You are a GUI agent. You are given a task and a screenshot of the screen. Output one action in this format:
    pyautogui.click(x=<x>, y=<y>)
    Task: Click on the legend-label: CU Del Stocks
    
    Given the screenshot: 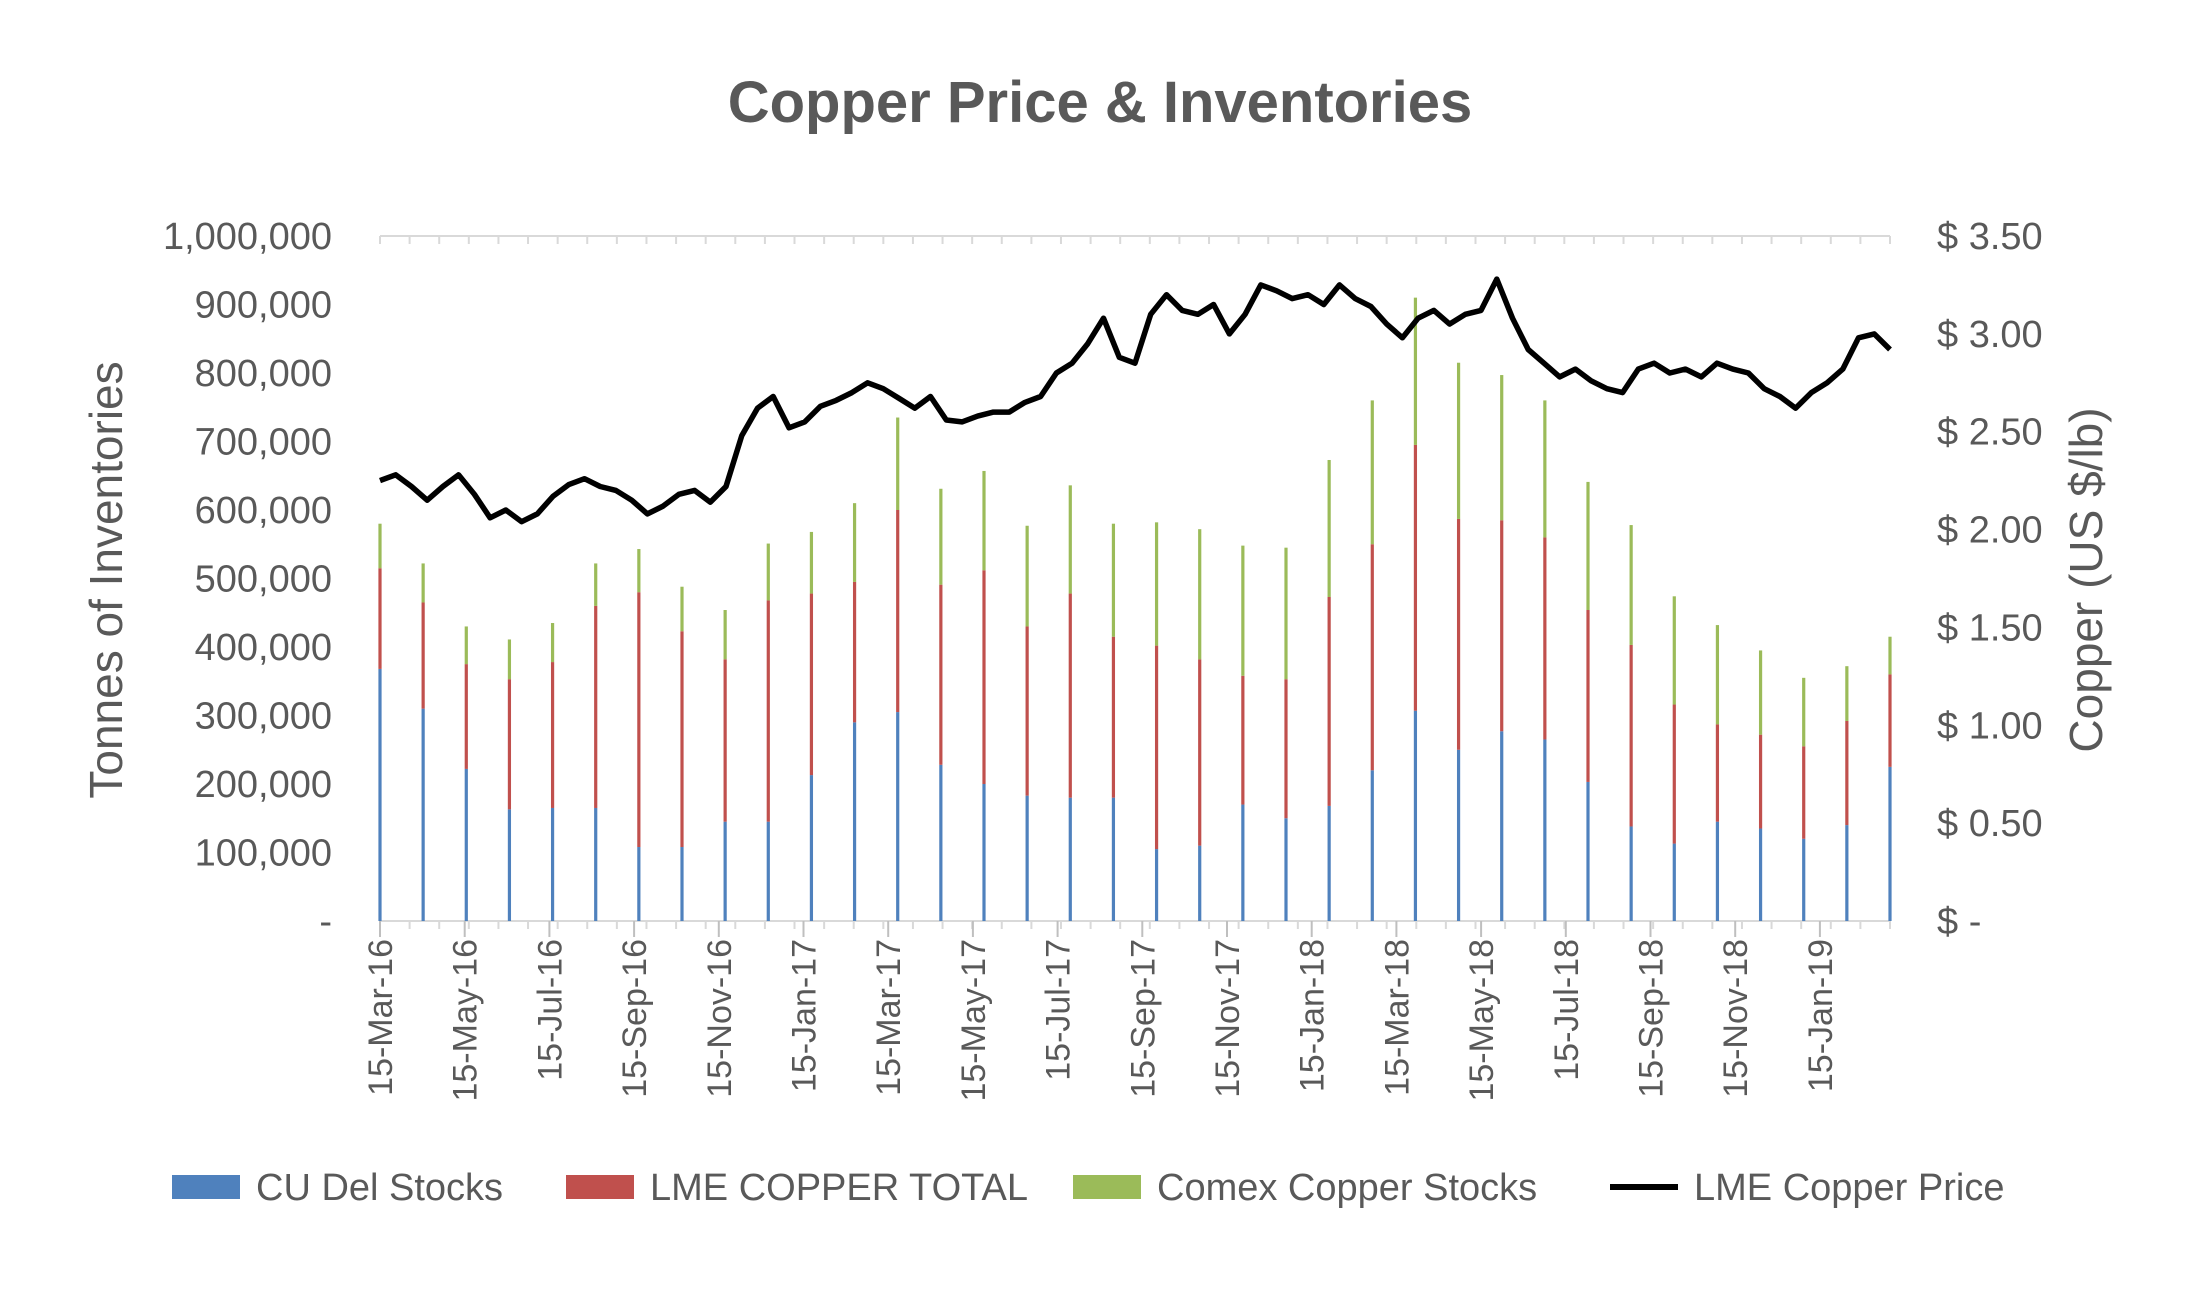 What is the action you would take?
    pyautogui.click(x=379, y=1188)
    